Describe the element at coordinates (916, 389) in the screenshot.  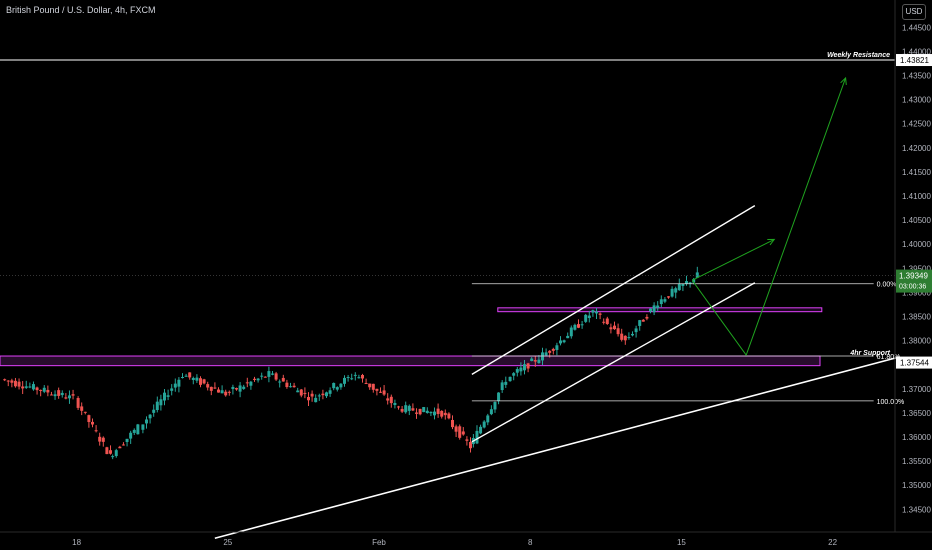
I see `y-tick-label: 1.37000` at that location.